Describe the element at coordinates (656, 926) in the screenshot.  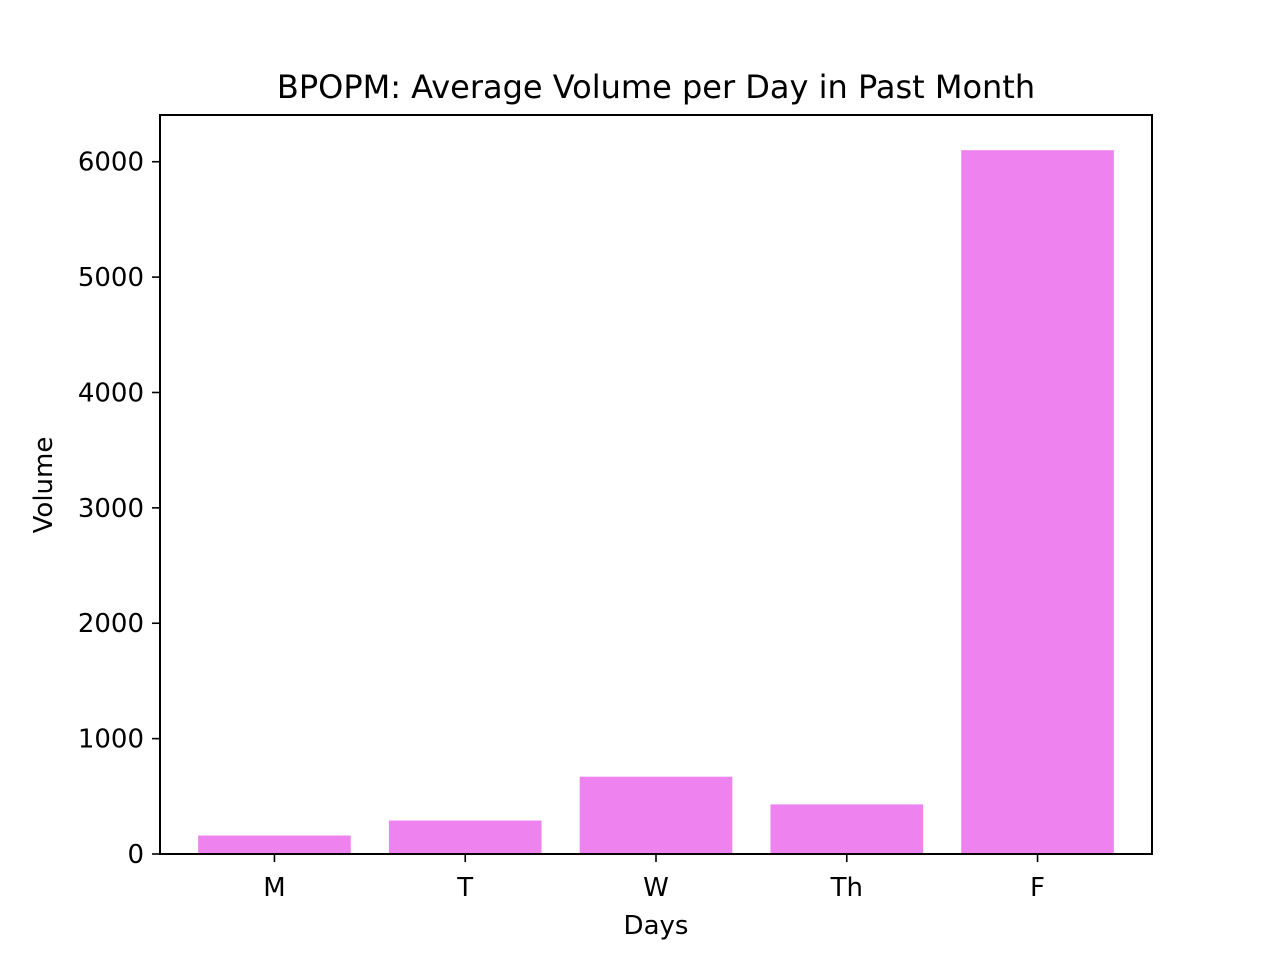
I see `x-axis-label: Days` at that location.